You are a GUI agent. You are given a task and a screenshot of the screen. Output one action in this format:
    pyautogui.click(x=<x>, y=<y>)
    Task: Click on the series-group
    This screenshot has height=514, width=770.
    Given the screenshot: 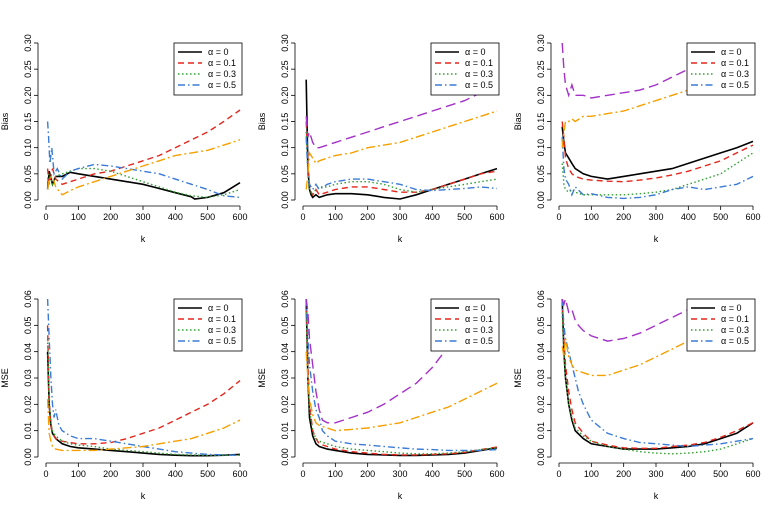 What is the action you would take?
    pyautogui.click(x=401, y=139)
    